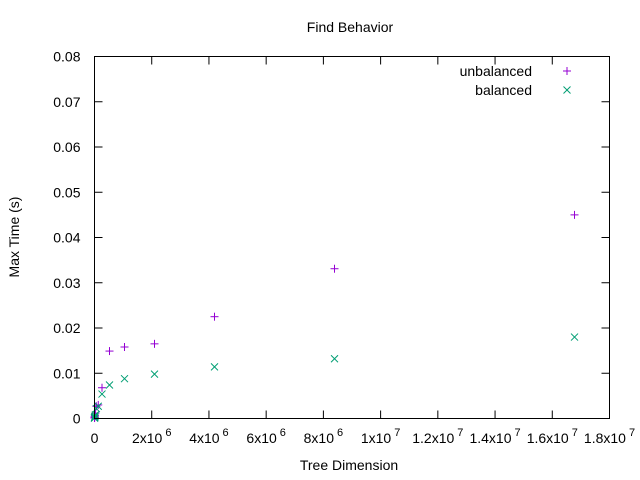 The height and width of the screenshot is (480, 640). I want to click on x-tick-label: 1.6x10 7, so click(552, 436).